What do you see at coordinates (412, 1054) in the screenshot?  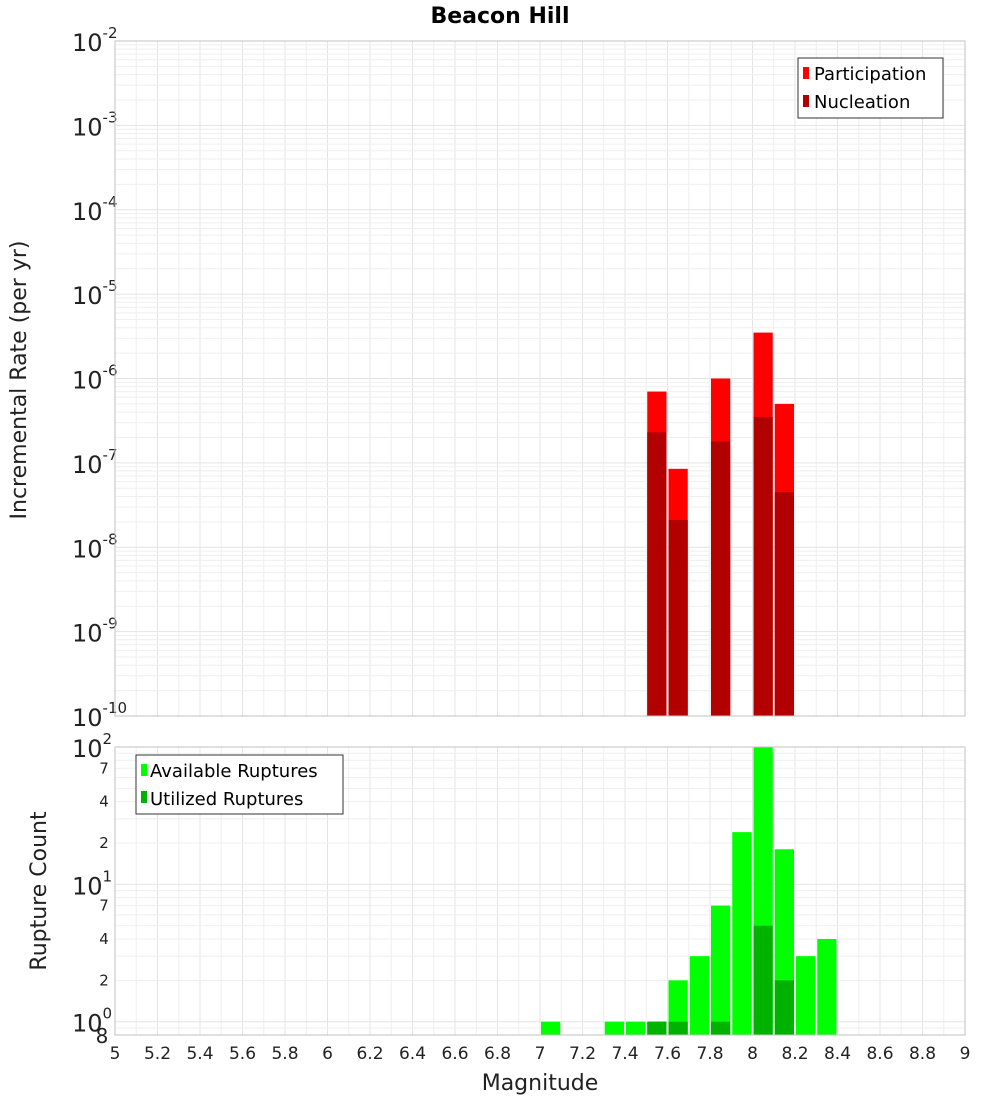 I see `x-tick-label: 6.4` at bounding box center [412, 1054].